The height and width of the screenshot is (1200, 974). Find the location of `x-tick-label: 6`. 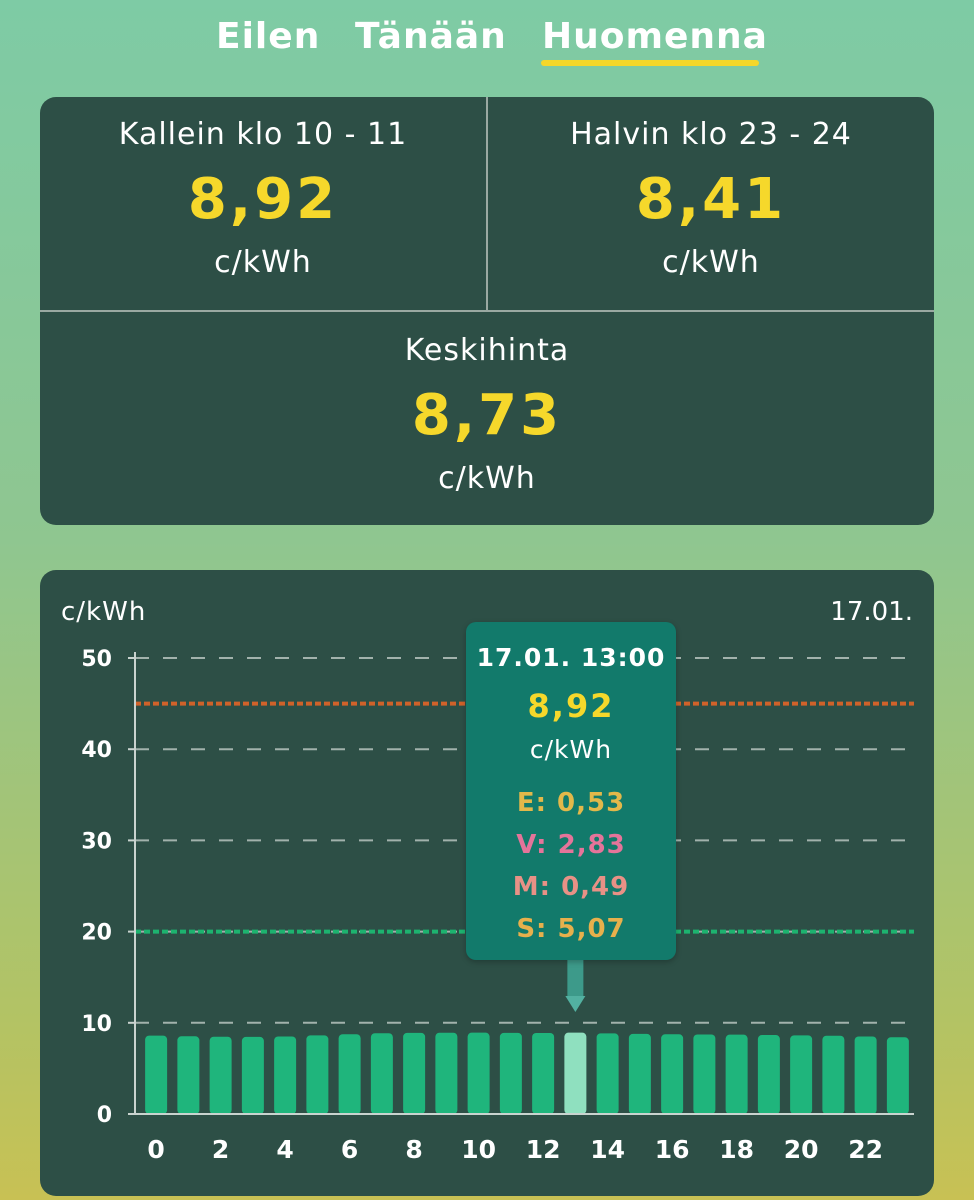

x-tick-label: 6 is located at coordinates (349, 1149).